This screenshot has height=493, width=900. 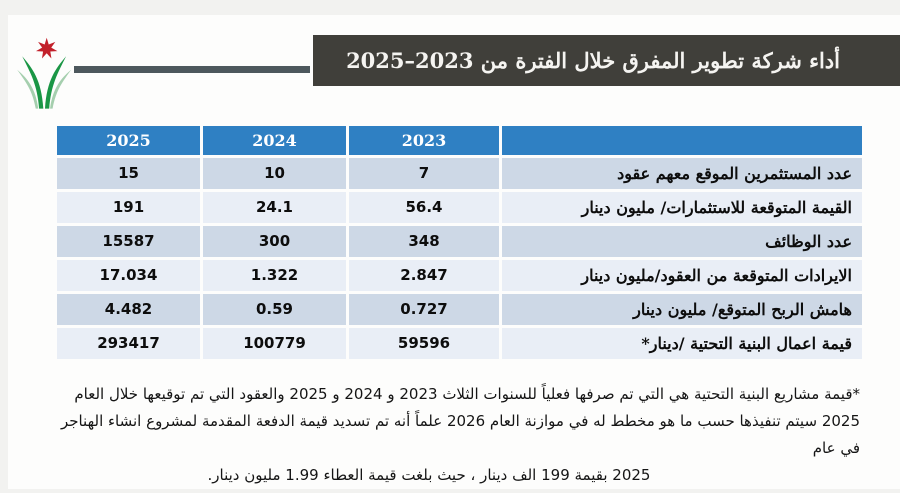 What do you see at coordinates (424, 140) in the screenshot?
I see `table-header-2023: 2023` at bounding box center [424, 140].